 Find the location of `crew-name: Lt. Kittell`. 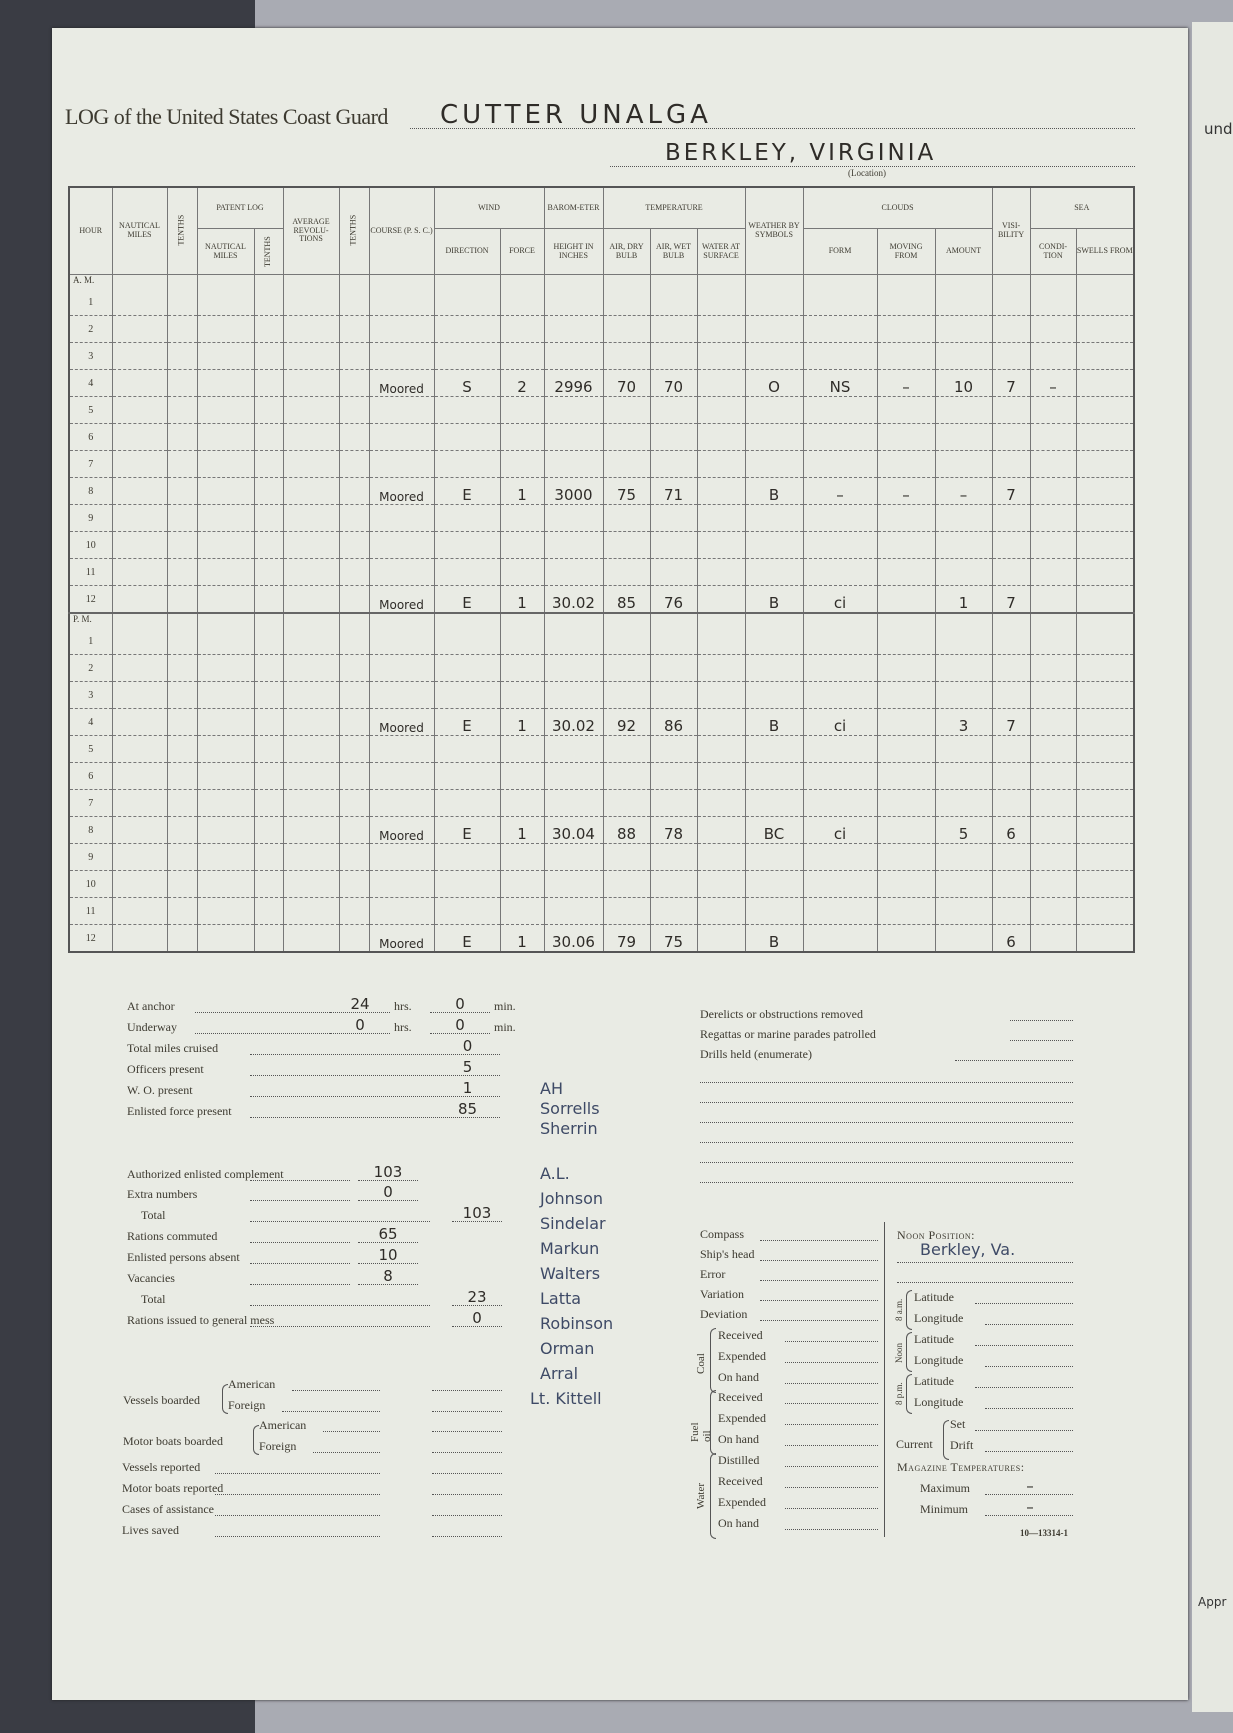

crew-name: Lt. Kittell is located at coordinates (566, 1398).